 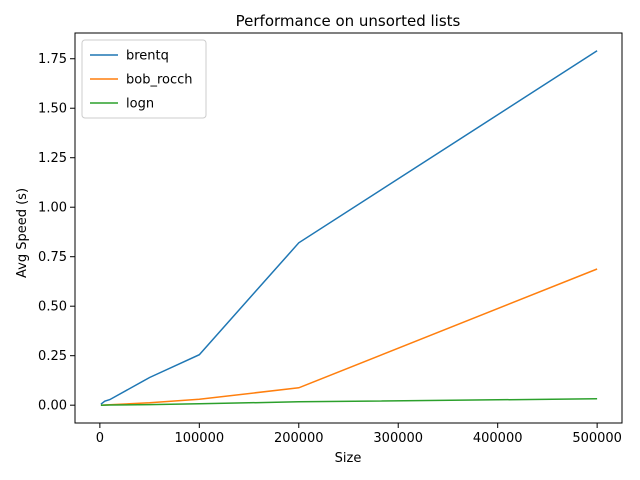 I want to click on x-tick-label: 200000, so click(x=299, y=438).